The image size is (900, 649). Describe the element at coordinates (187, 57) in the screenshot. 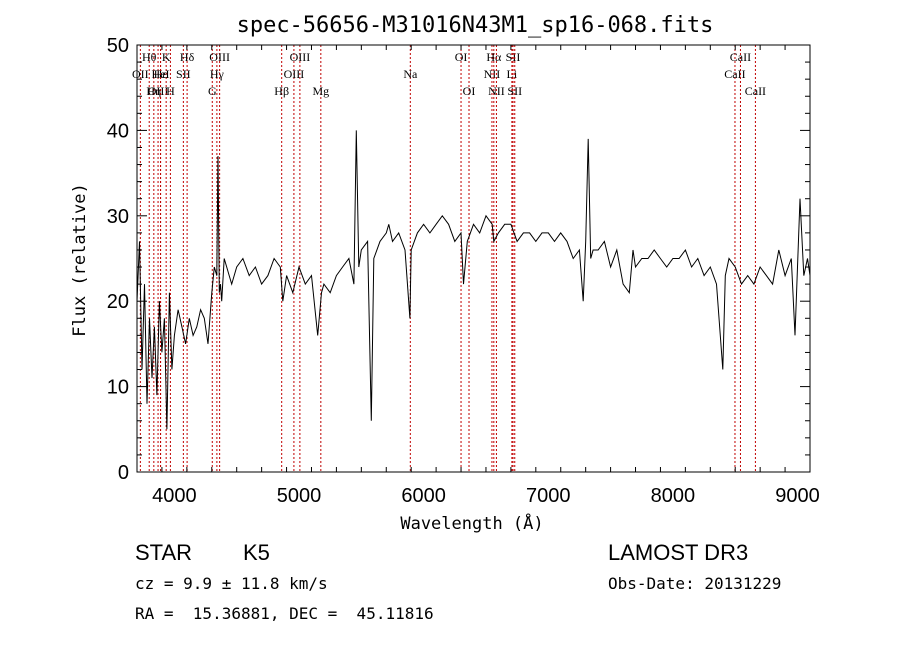

I see `spectral-line-label: Hδ` at that location.